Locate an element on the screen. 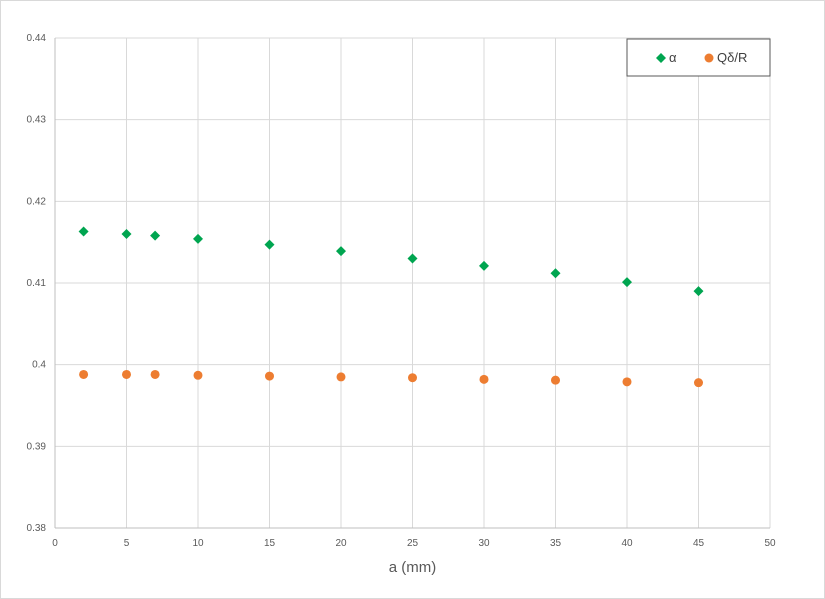 This screenshot has width=825, height=599. y-tick-label: 0.42 is located at coordinates (37, 201).